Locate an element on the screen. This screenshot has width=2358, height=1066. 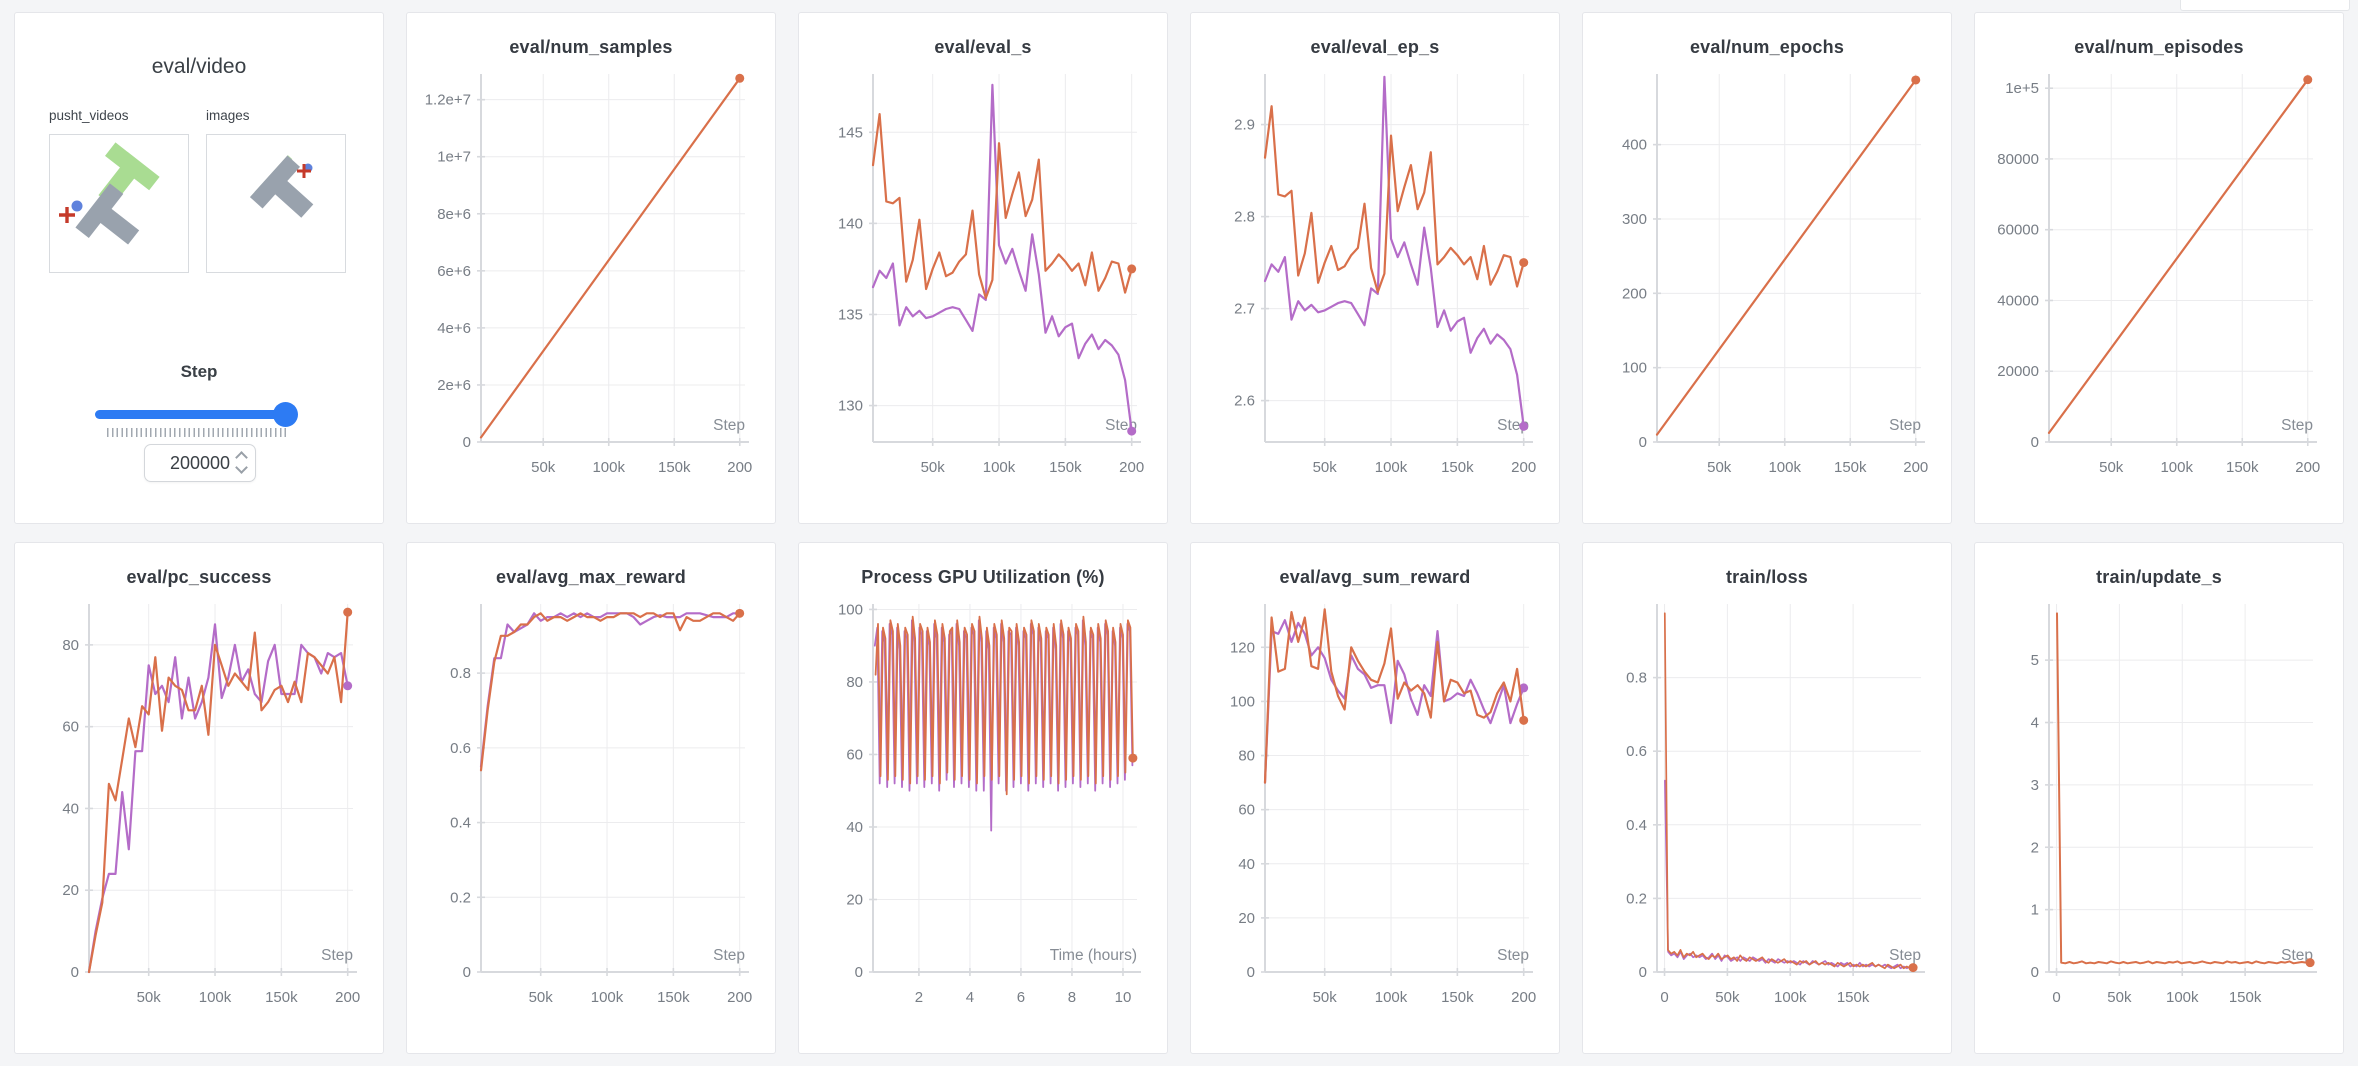
svg-text: 4 is located at coordinates (970, 997).